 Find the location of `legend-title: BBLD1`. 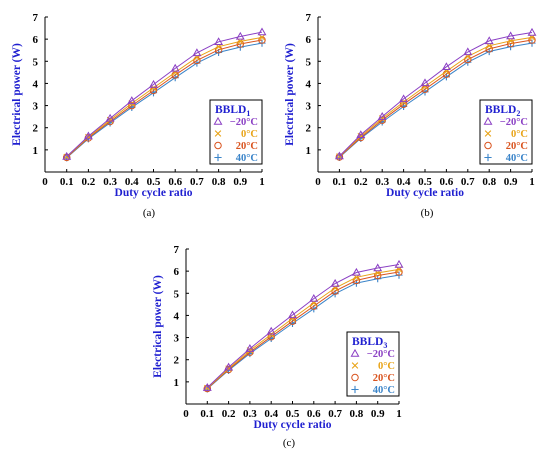

legend-title: BBLD1 is located at coordinates (232, 111).